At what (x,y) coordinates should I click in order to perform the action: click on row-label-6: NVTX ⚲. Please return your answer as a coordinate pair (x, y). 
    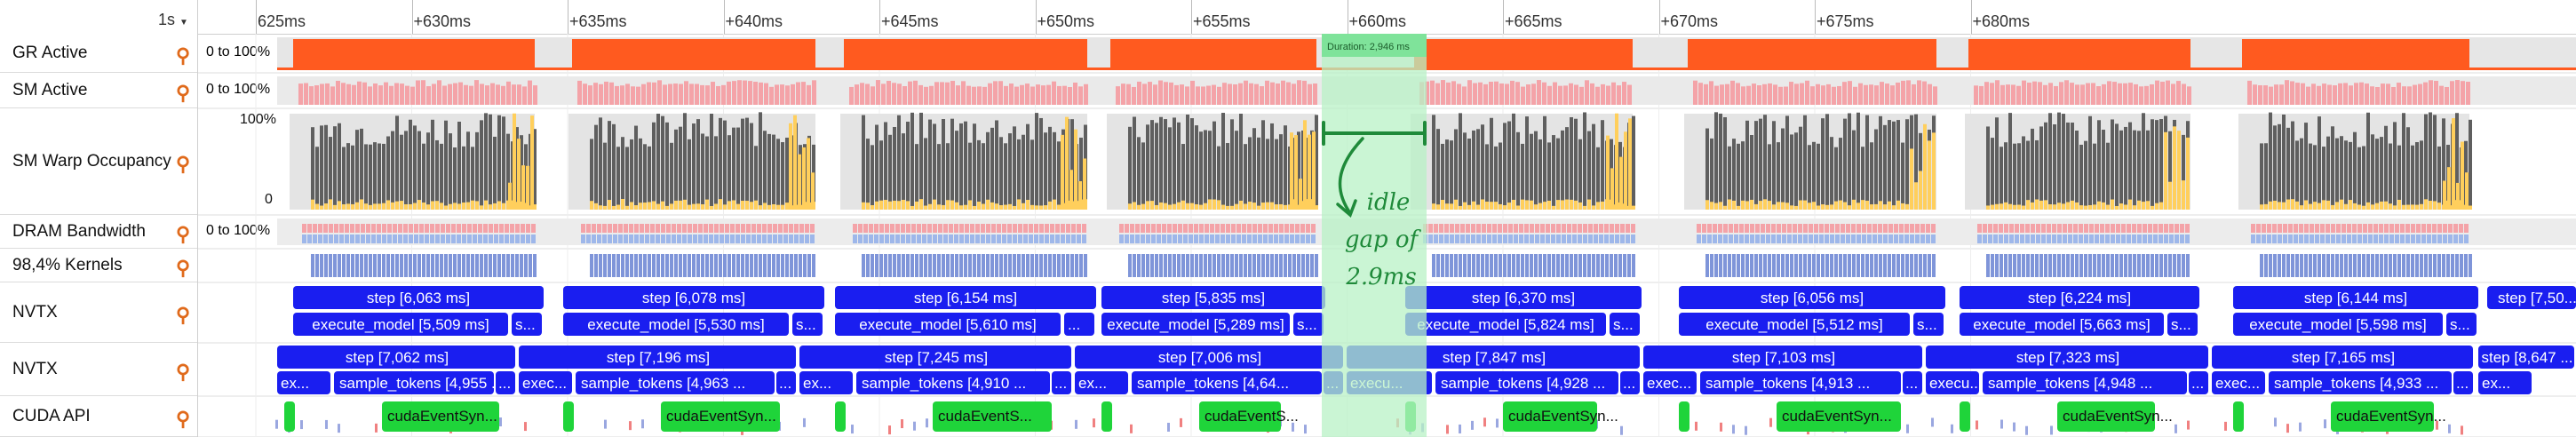
    Looking at the image, I should click on (98, 369).